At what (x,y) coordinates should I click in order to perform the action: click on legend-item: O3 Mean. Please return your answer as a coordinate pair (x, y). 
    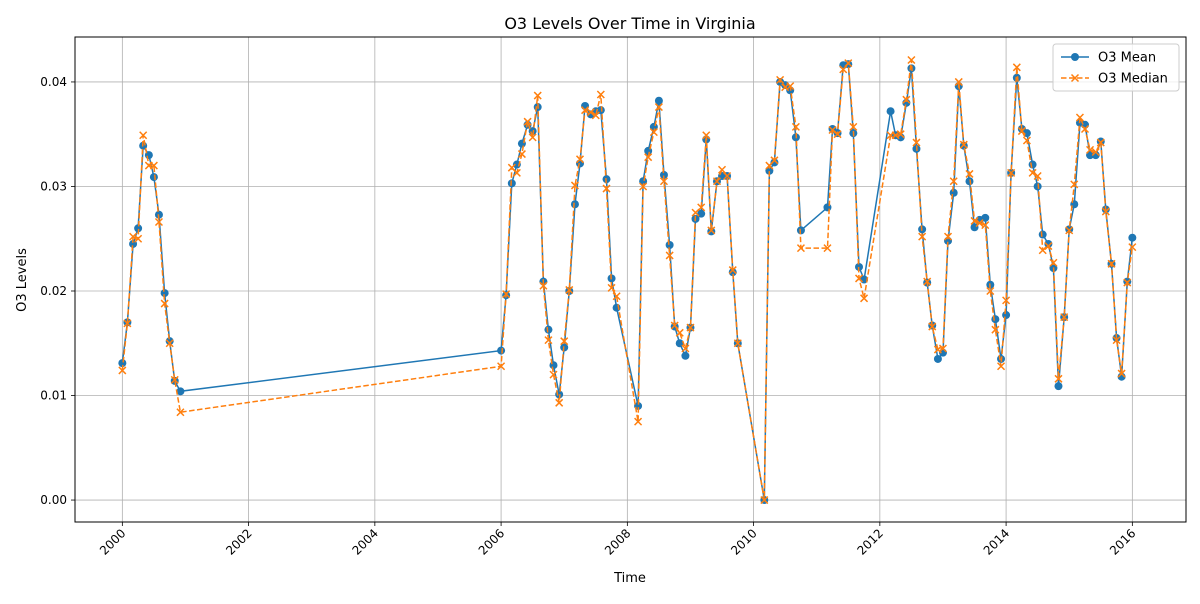
    Looking at the image, I should click on (1108, 58).